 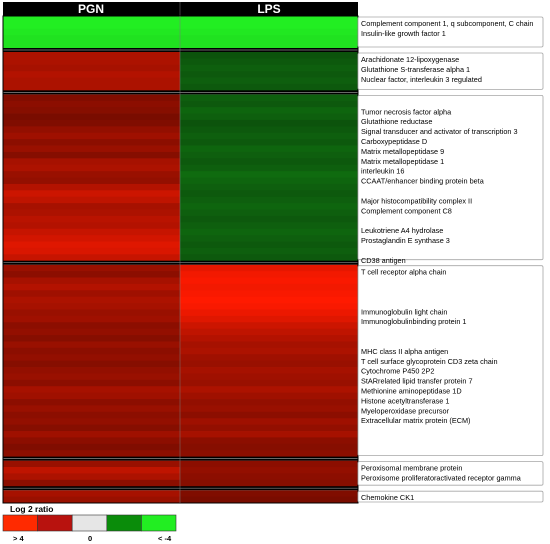 What do you see at coordinates (402, 230) in the screenshot?
I see `gene-label: Leukotriene A4 hydrolase` at bounding box center [402, 230].